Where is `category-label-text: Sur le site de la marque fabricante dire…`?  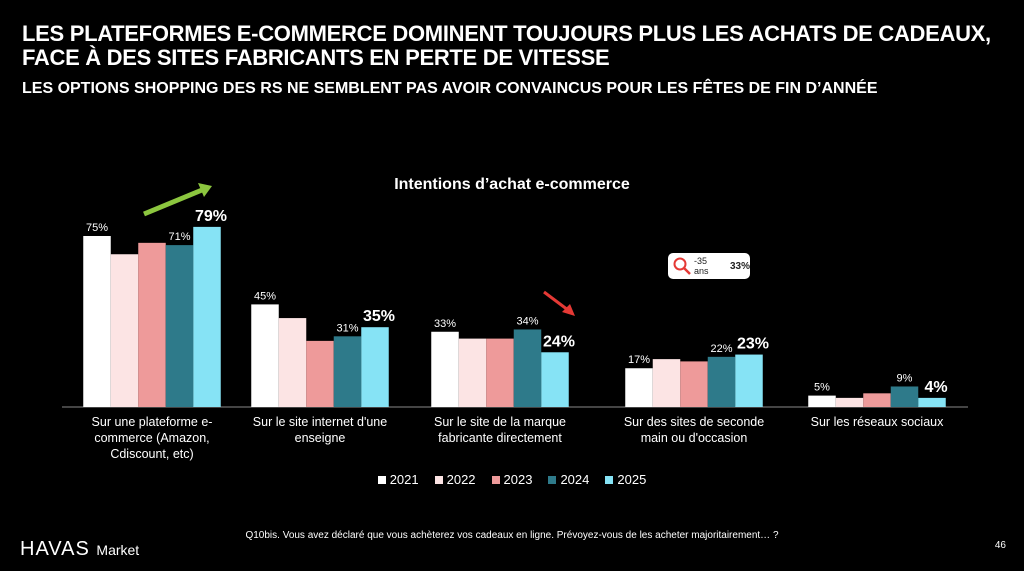 category-label-text: Sur le site de la marque fabricante dire… is located at coordinates (499, 430).